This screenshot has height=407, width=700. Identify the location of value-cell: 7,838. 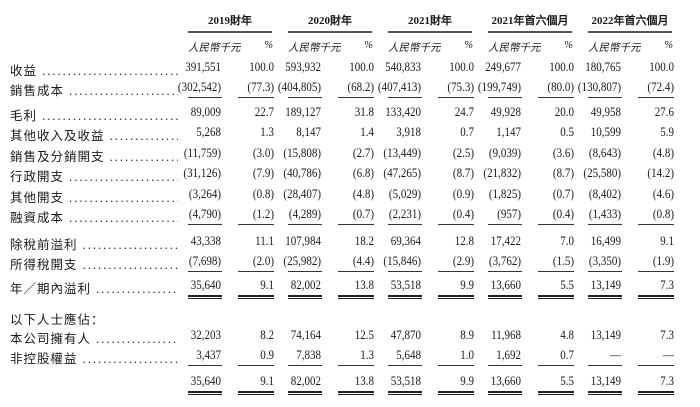
(308, 355).